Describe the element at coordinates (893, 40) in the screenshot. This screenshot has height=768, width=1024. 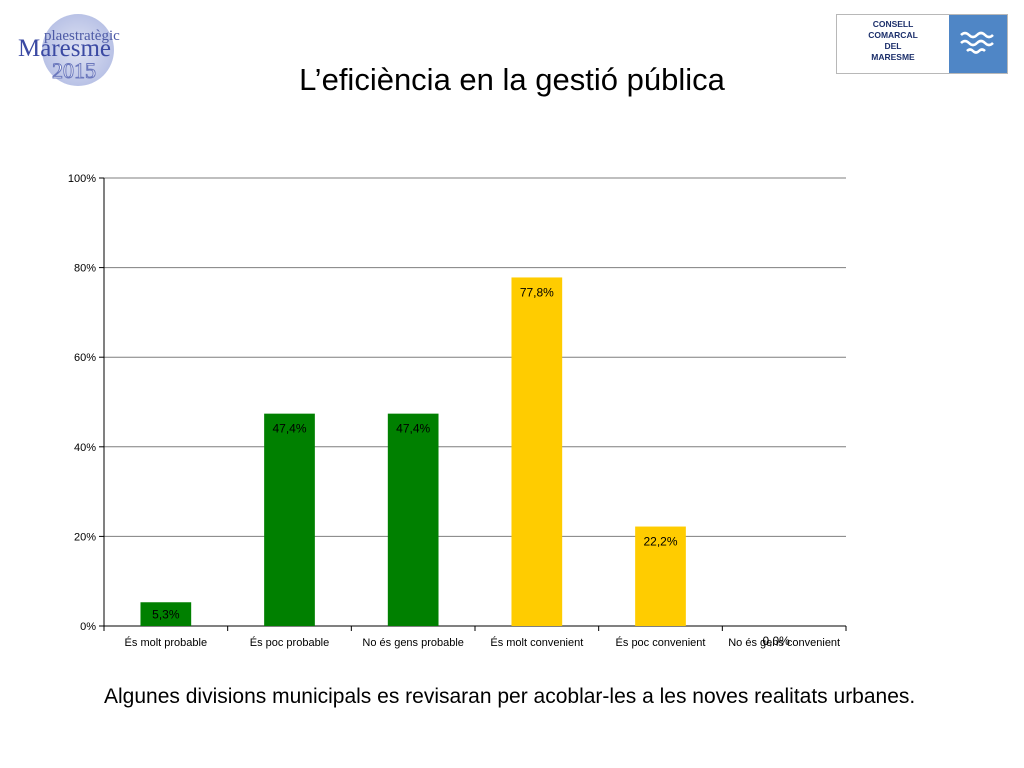
I see `consell-comarcal-text: CONSELL COMARCAL DEL MARESME` at that location.